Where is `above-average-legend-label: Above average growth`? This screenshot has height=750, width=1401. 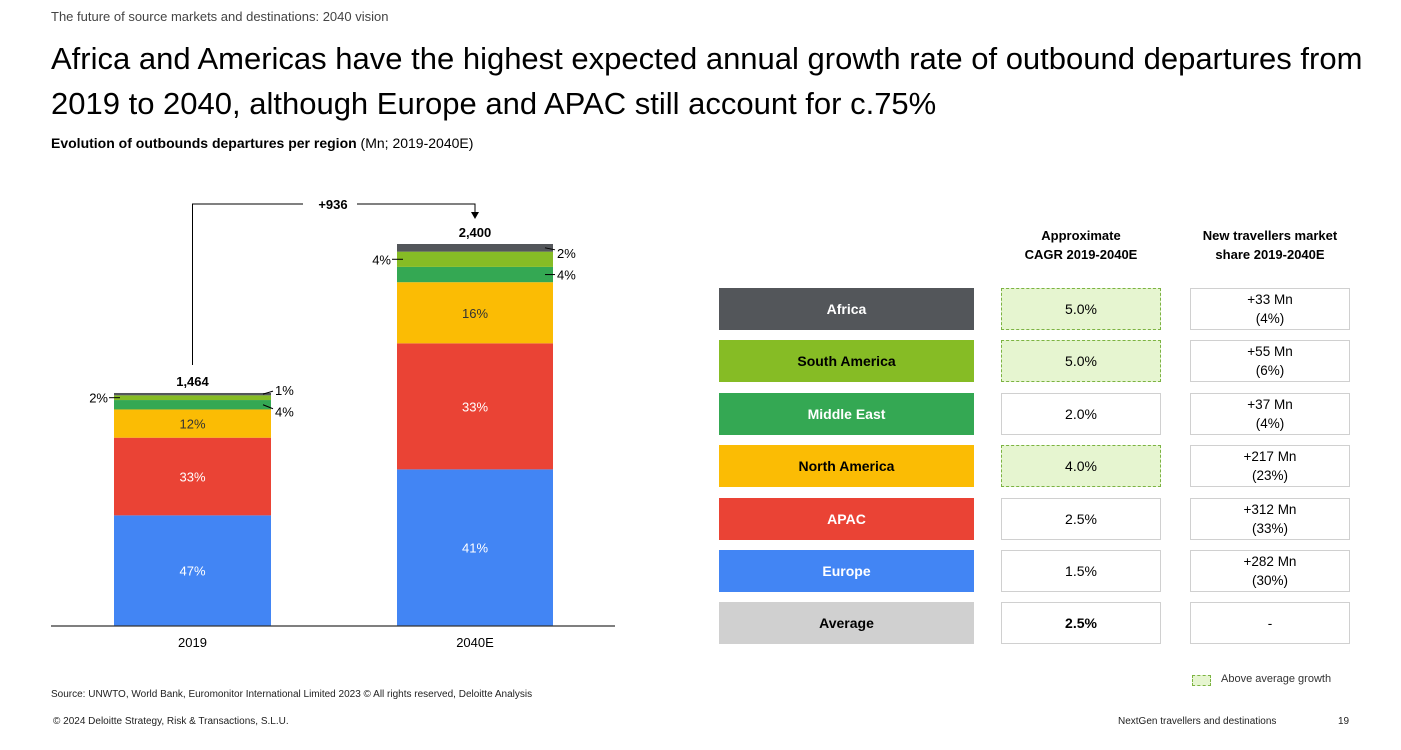
above-average-legend-label: Above average growth is located at coordinates (1276, 679).